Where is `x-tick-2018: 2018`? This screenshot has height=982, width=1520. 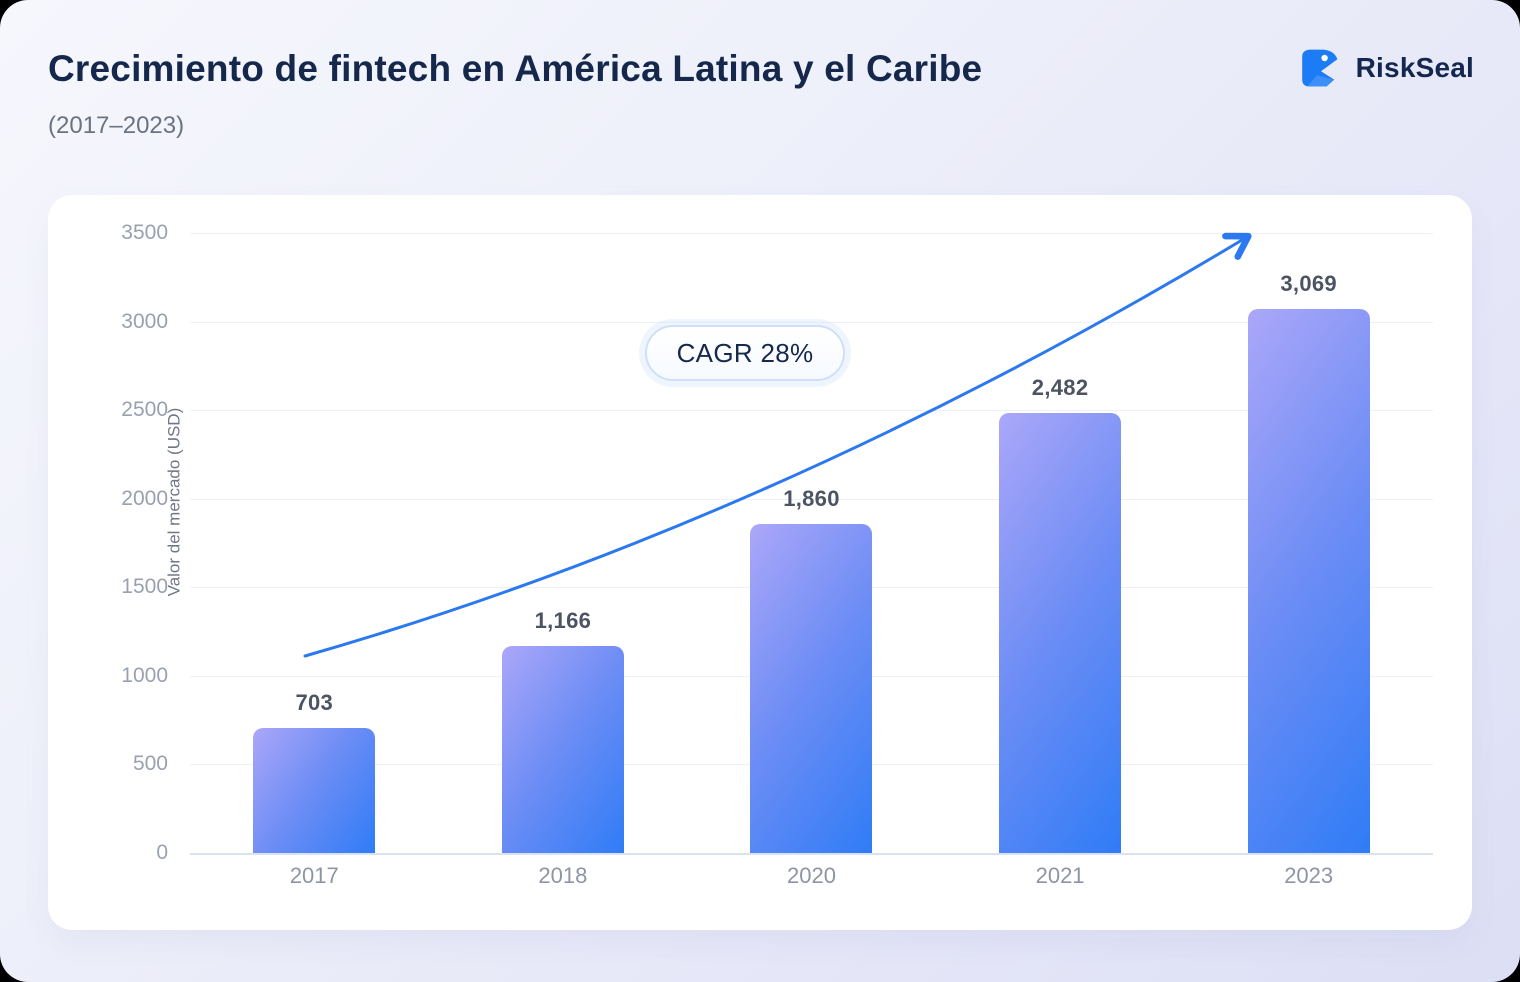 x-tick-2018: 2018 is located at coordinates (563, 875).